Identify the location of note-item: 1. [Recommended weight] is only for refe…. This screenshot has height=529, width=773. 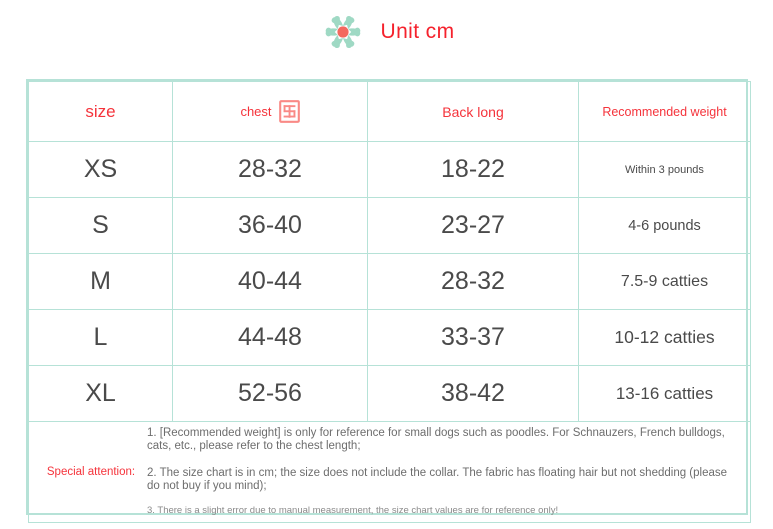
(436, 440).